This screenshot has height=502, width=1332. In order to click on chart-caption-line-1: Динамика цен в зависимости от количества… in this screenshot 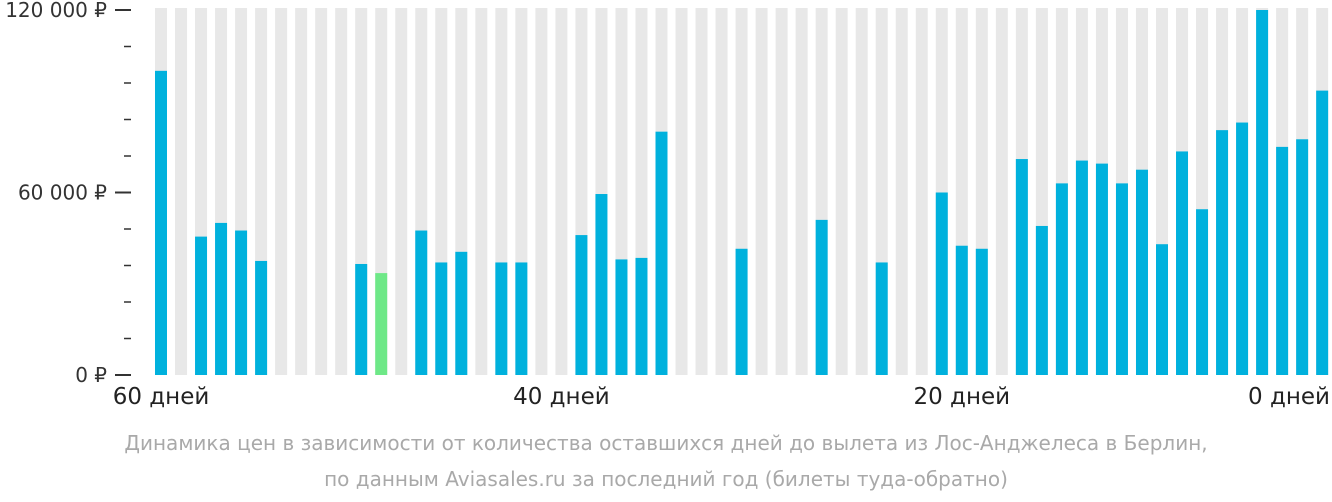, I will do `click(666, 443)`.